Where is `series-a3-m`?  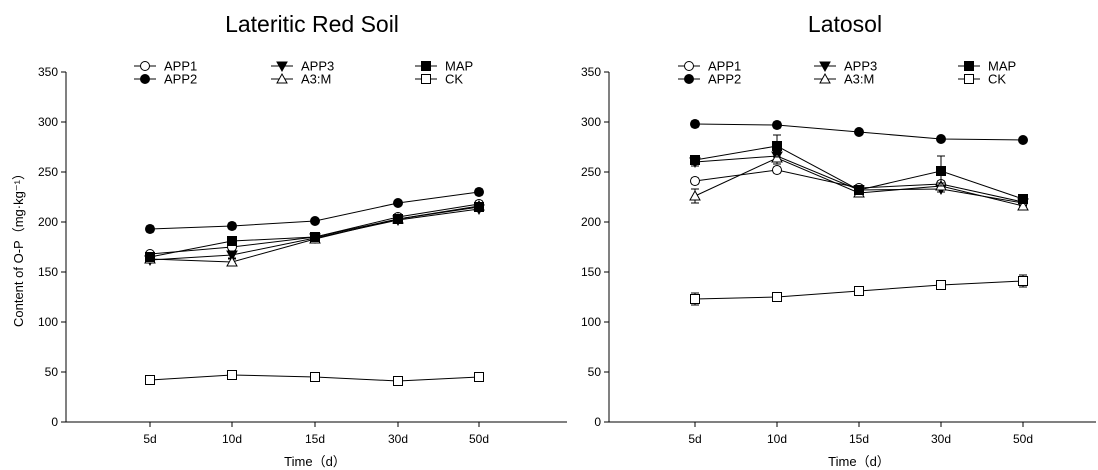
series-a3-m is located at coordinates (859, 181).